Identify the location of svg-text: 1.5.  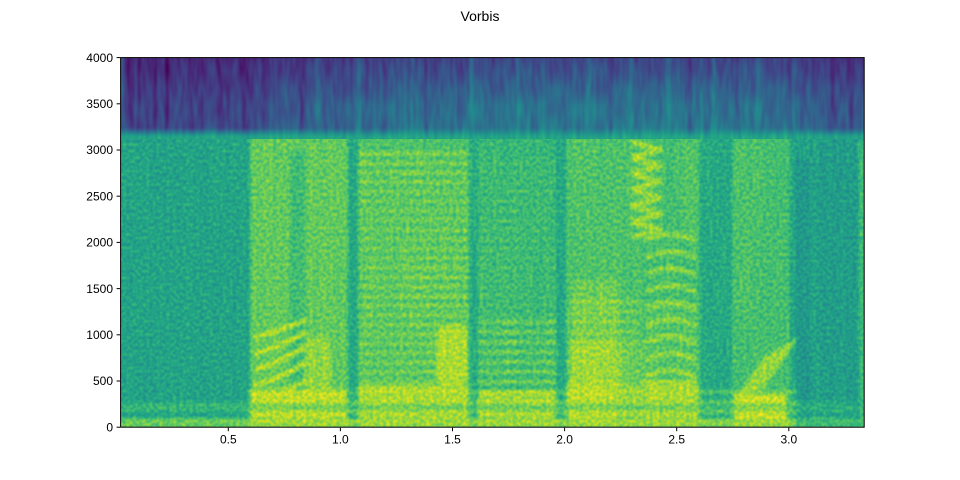
(452, 440).